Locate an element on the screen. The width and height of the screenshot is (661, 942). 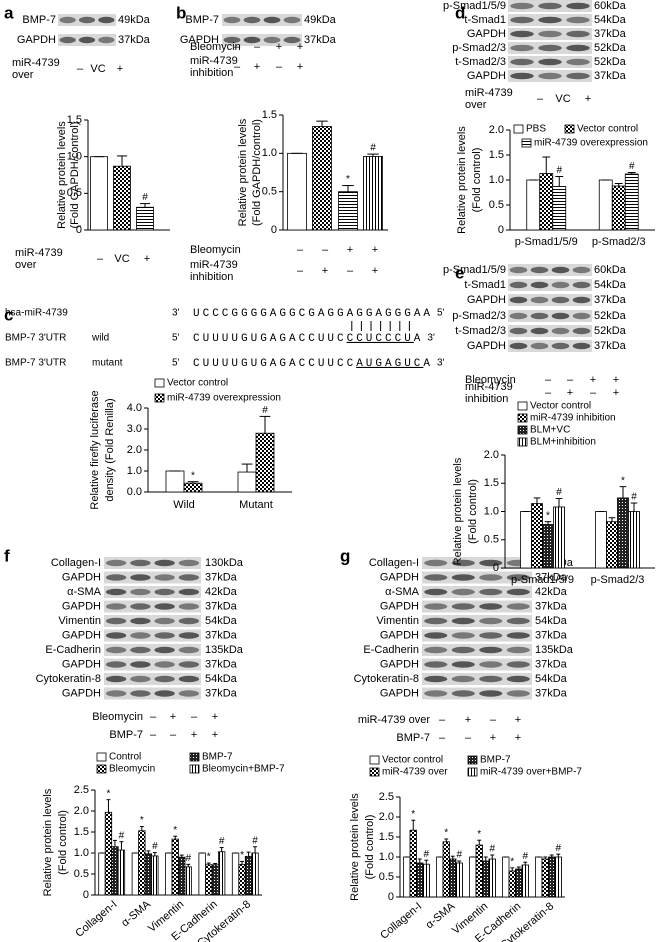
condition-label: Bleomycin is located at coordinates (117, 717).